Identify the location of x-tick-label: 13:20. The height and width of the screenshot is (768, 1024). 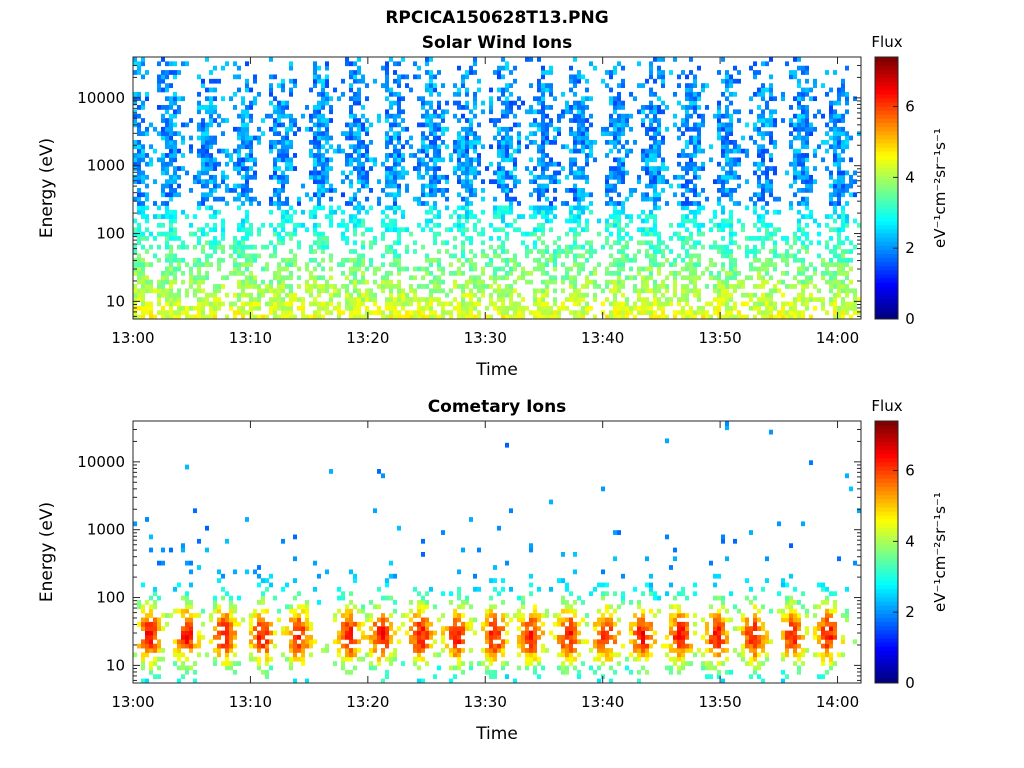
(367, 338).